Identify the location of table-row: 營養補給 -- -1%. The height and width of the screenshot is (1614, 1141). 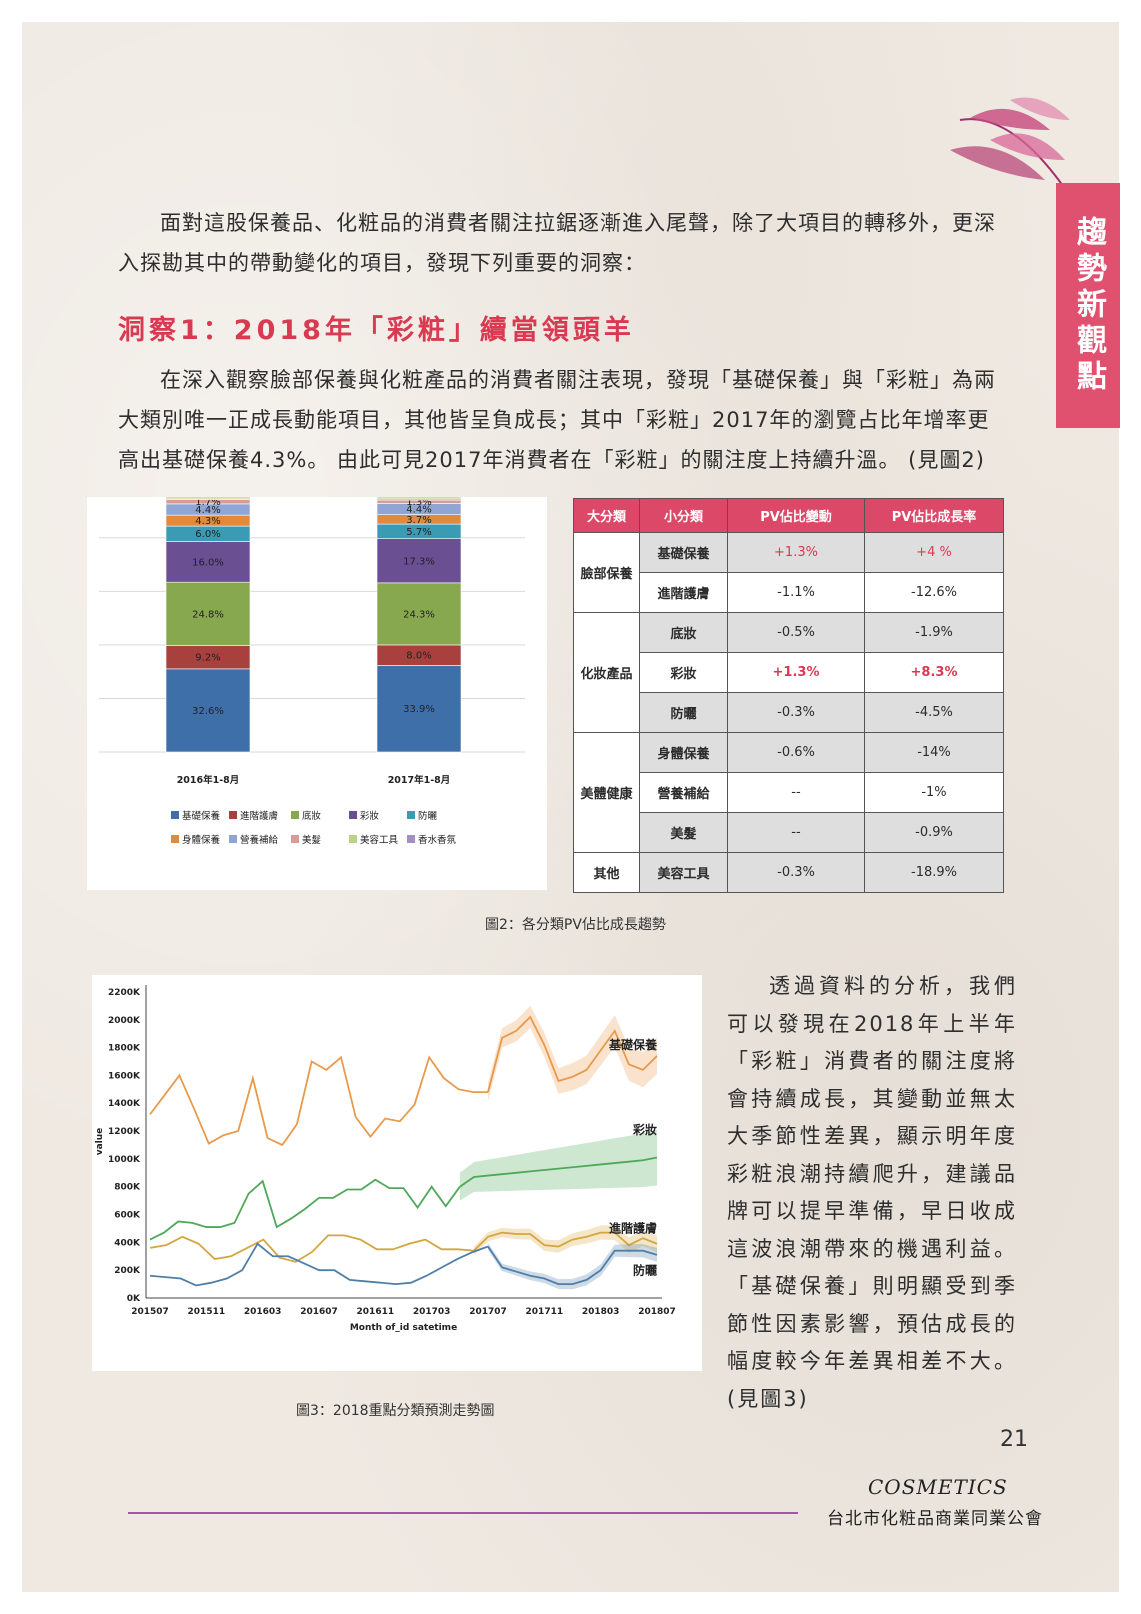
(789, 792).